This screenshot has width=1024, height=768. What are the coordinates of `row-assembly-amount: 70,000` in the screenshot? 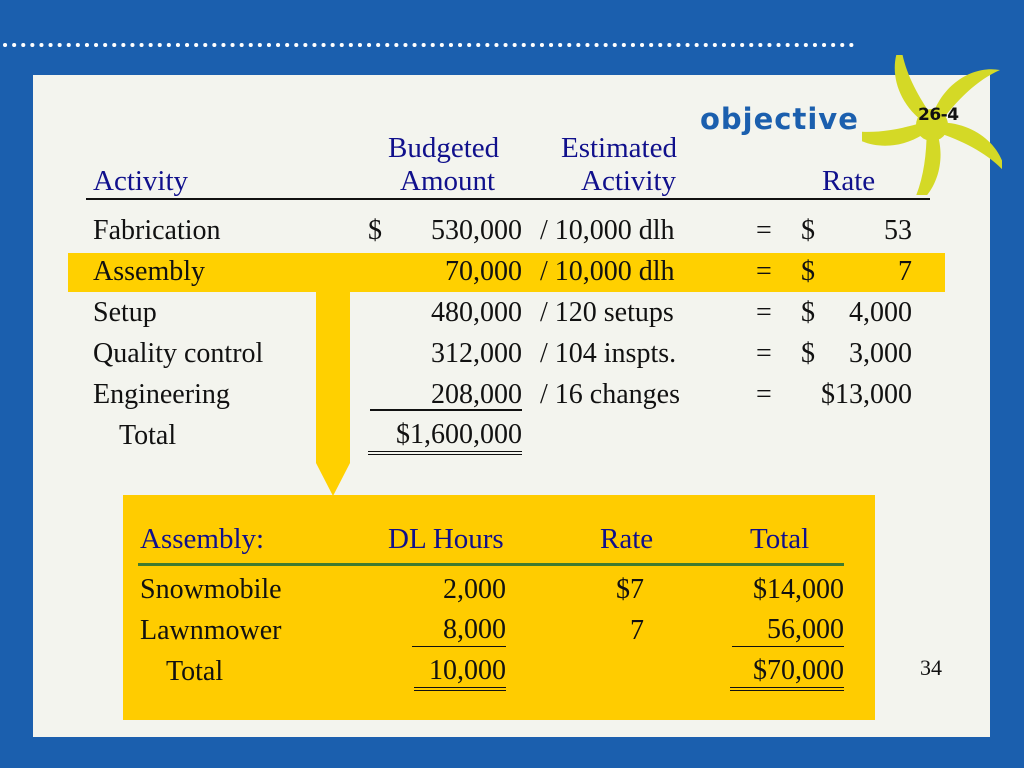 It's located at (483, 271).